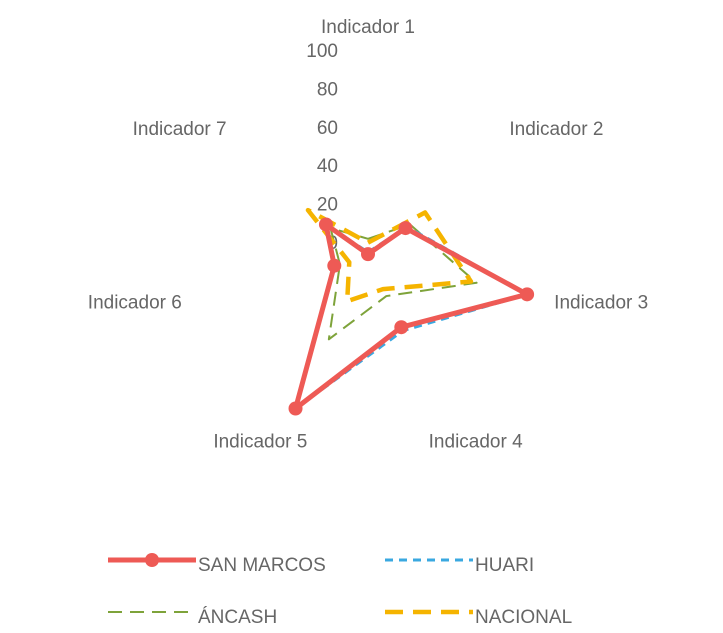 This screenshot has width=723, height=633. I want to click on legend-label: SAN MARCOS, so click(262, 565).